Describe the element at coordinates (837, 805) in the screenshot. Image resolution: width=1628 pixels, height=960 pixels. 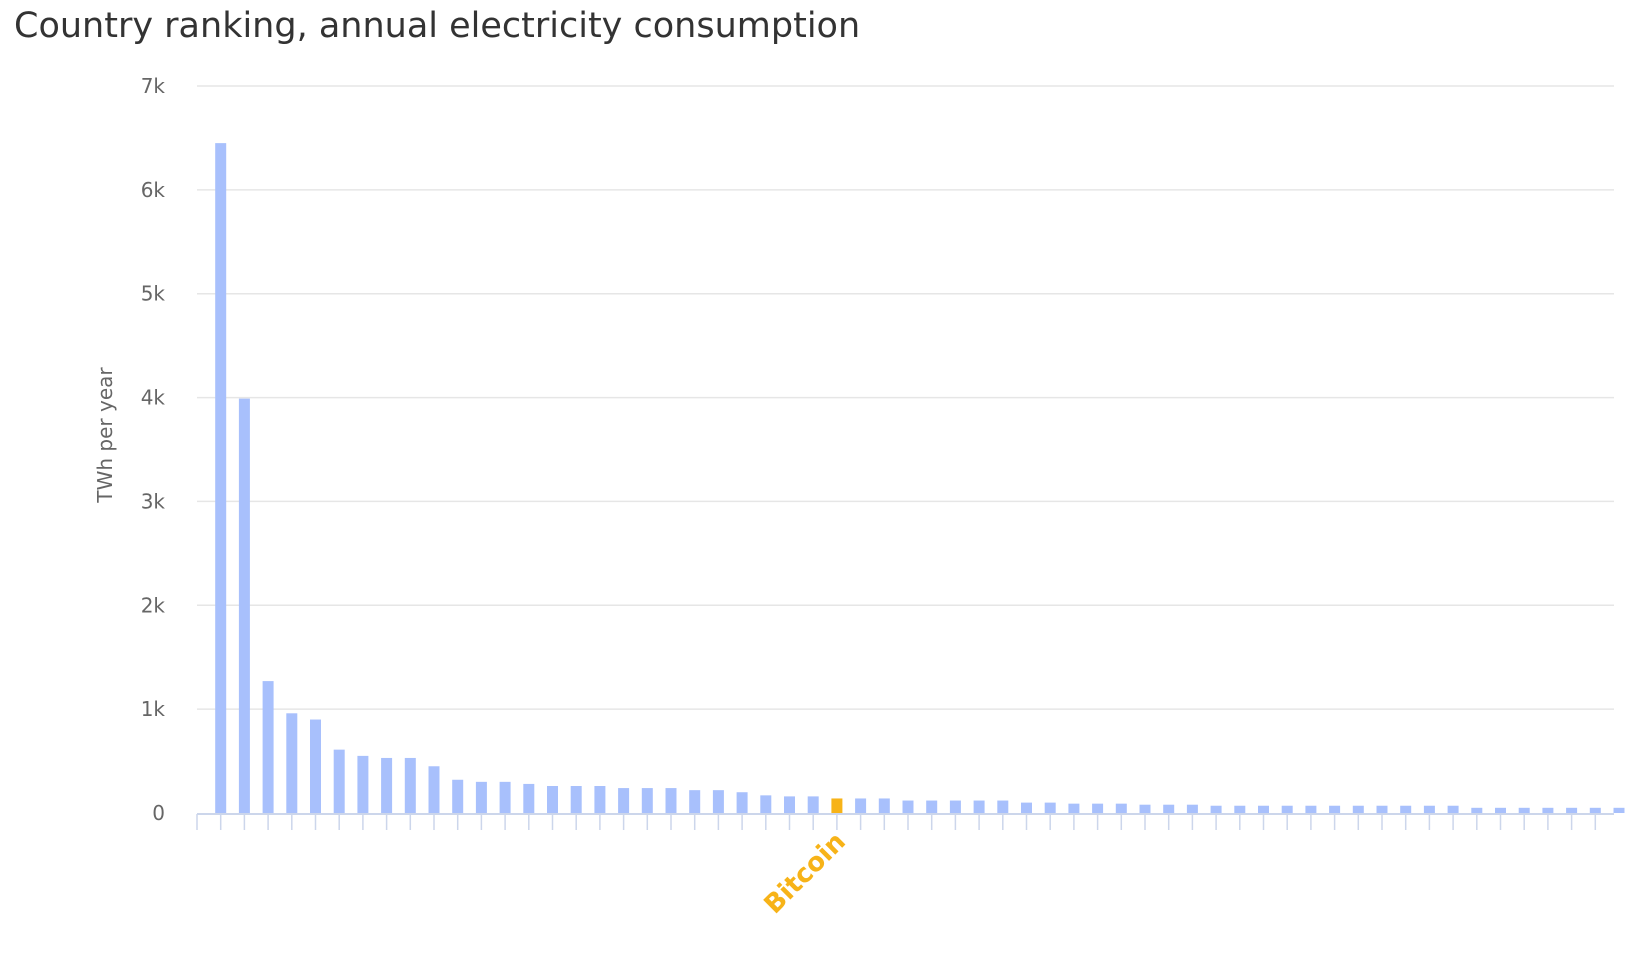
I see `bar-highlight` at that location.